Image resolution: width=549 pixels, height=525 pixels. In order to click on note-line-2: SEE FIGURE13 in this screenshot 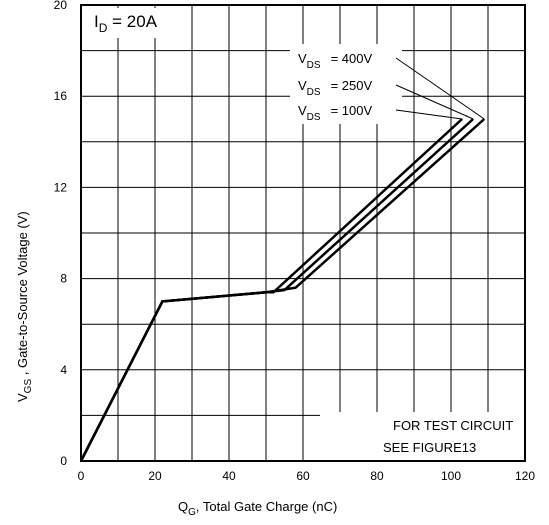, I will do `click(429, 447)`.